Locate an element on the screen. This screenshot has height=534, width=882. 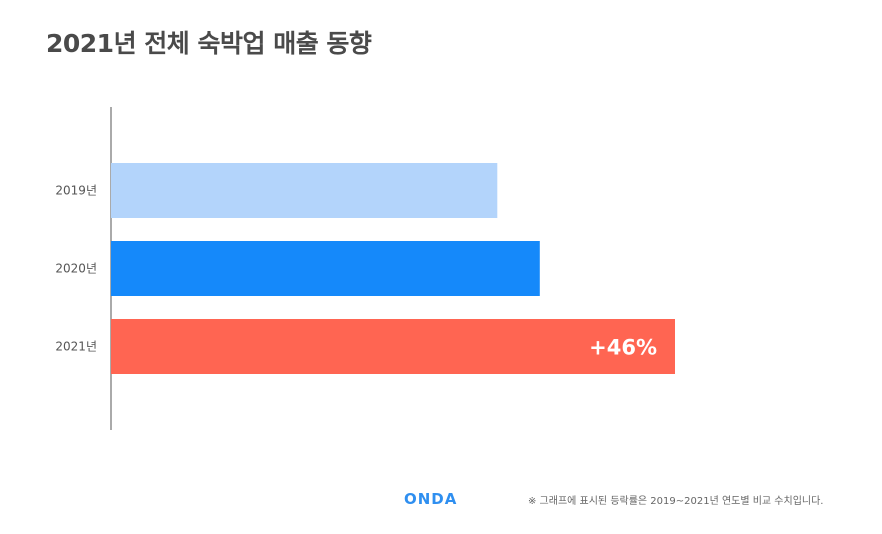
category-label: 2020년 is located at coordinates (76, 269).